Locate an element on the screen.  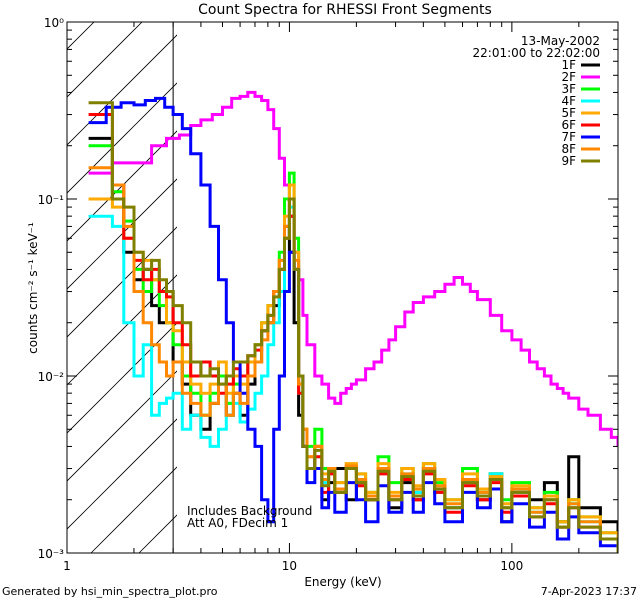
legend-label-4F: 4F is located at coordinates (568, 101).